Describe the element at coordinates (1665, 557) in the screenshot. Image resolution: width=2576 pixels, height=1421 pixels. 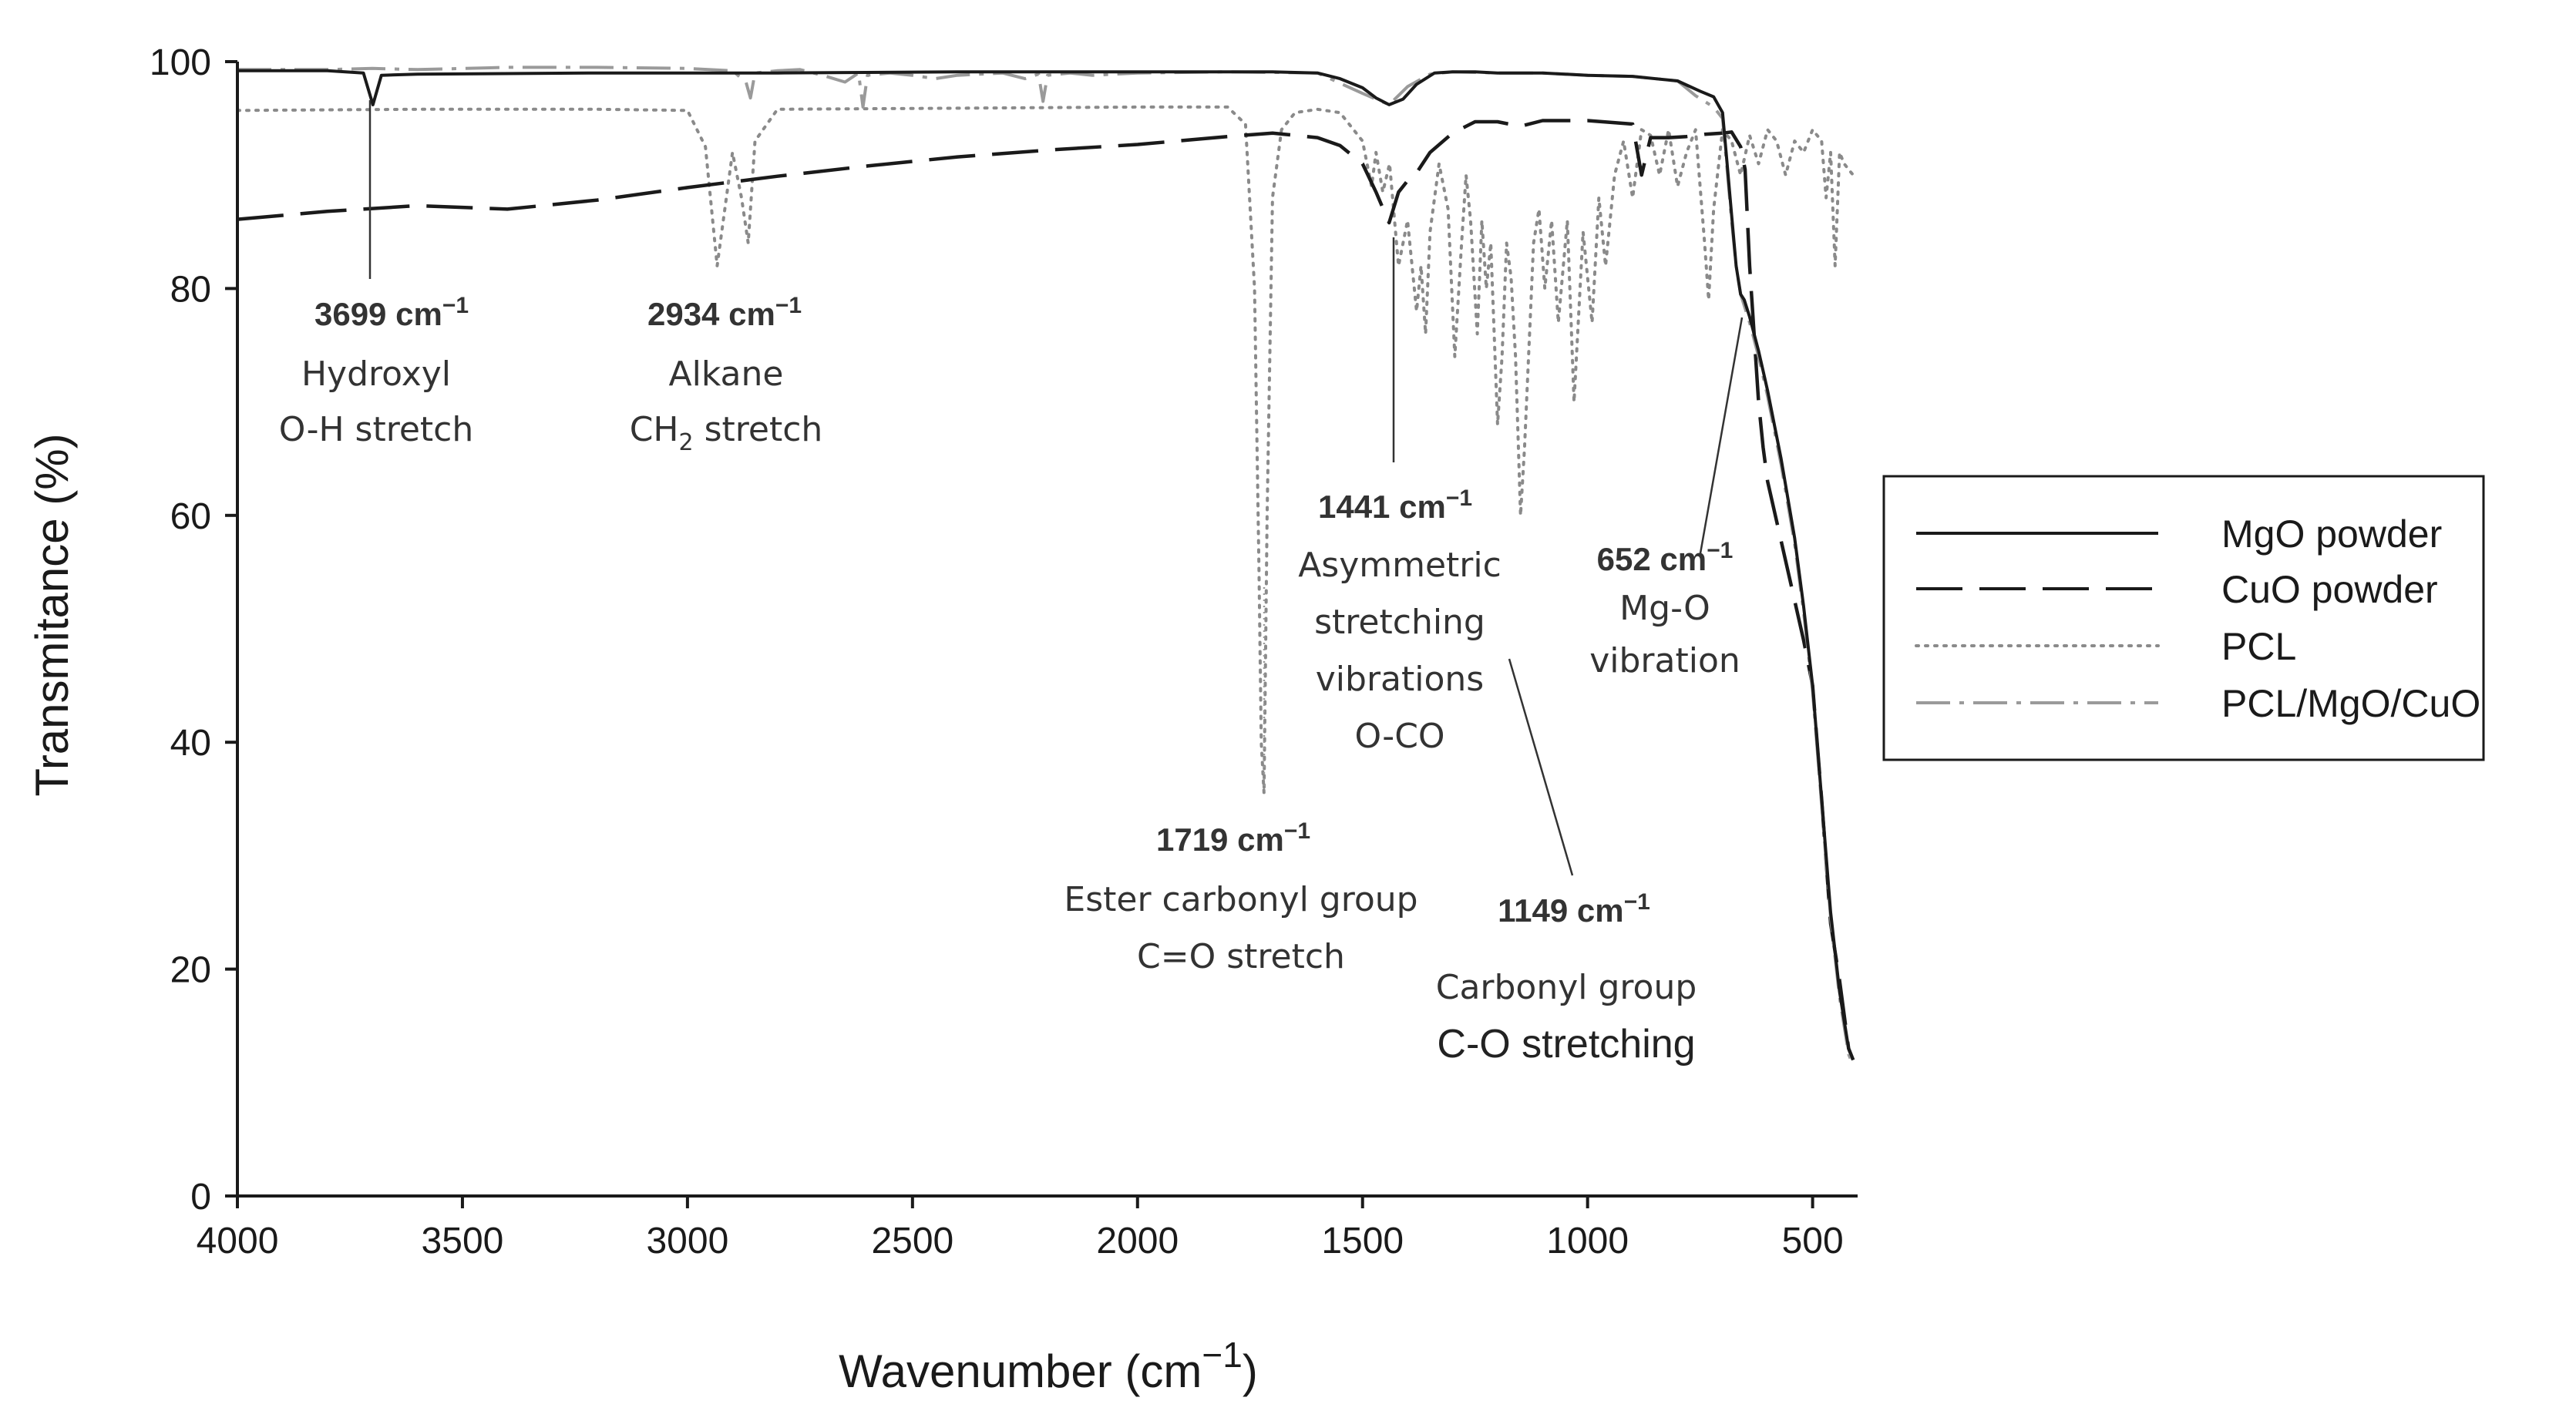
I see `annotation-wavenumber: 652 cm−1` at that location.